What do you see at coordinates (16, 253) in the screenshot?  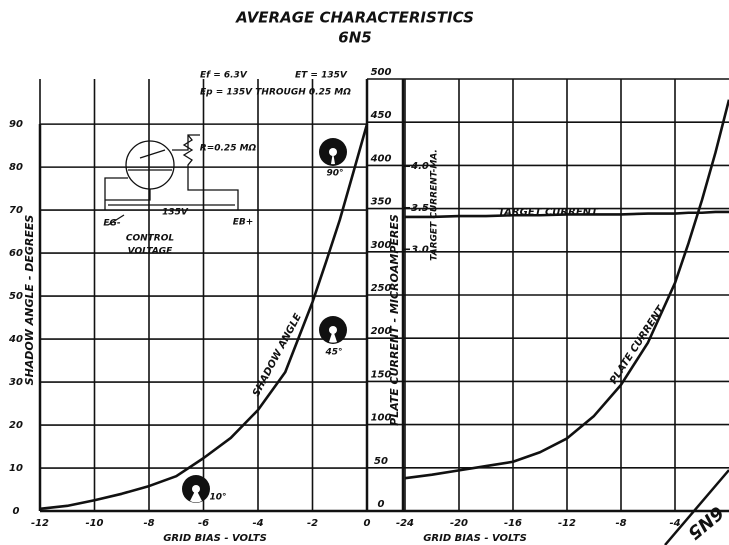 I see `y-tick-label: 60` at bounding box center [16, 253].